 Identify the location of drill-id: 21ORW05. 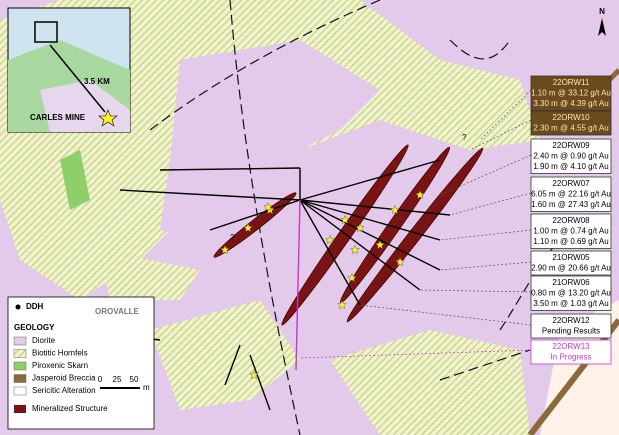
(571, 257).